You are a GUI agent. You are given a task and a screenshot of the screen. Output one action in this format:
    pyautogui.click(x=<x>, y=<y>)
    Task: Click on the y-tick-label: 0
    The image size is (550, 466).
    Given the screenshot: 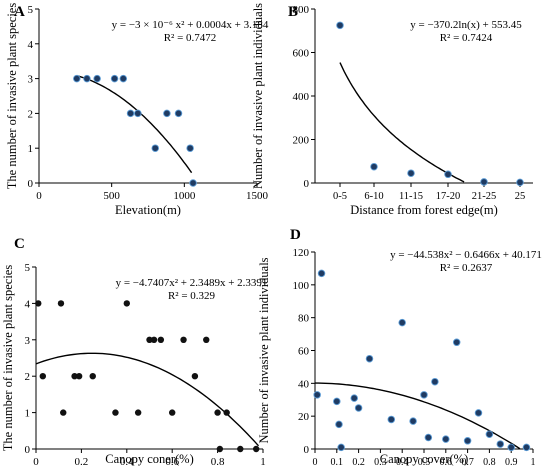 What is the action you would take?
    pyautogui.click(x=307, y=450)
    